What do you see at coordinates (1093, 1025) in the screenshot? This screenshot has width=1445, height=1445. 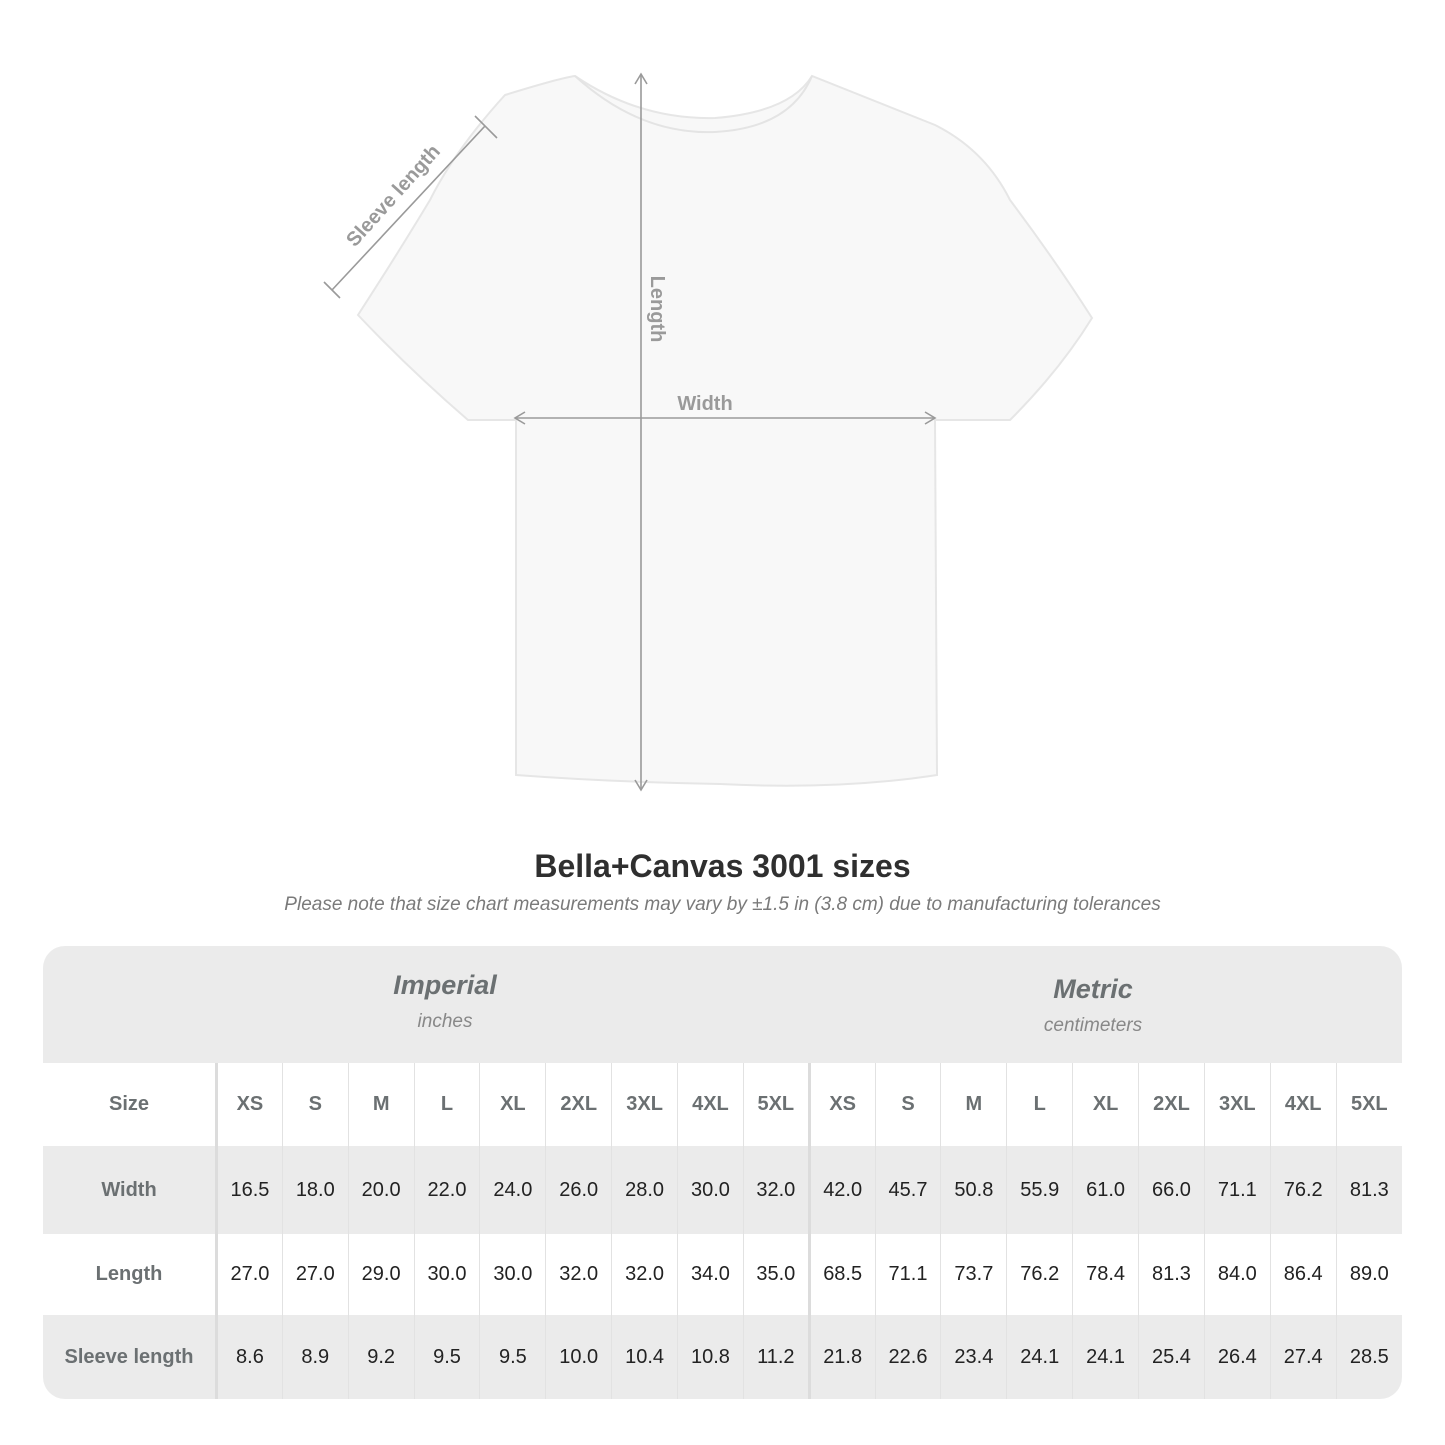 I see `metric-unit: centimeters` at bounding box center [1093, 1025].